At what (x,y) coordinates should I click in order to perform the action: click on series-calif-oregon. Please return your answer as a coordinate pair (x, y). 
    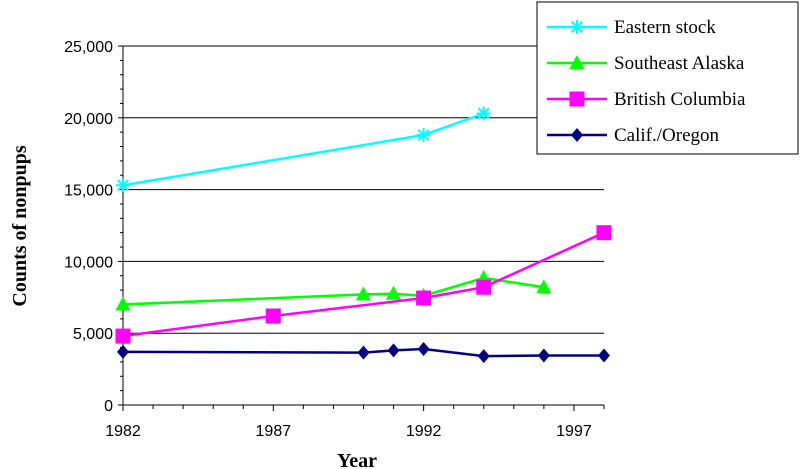
    Looking at the image, I should click on (363, 352).